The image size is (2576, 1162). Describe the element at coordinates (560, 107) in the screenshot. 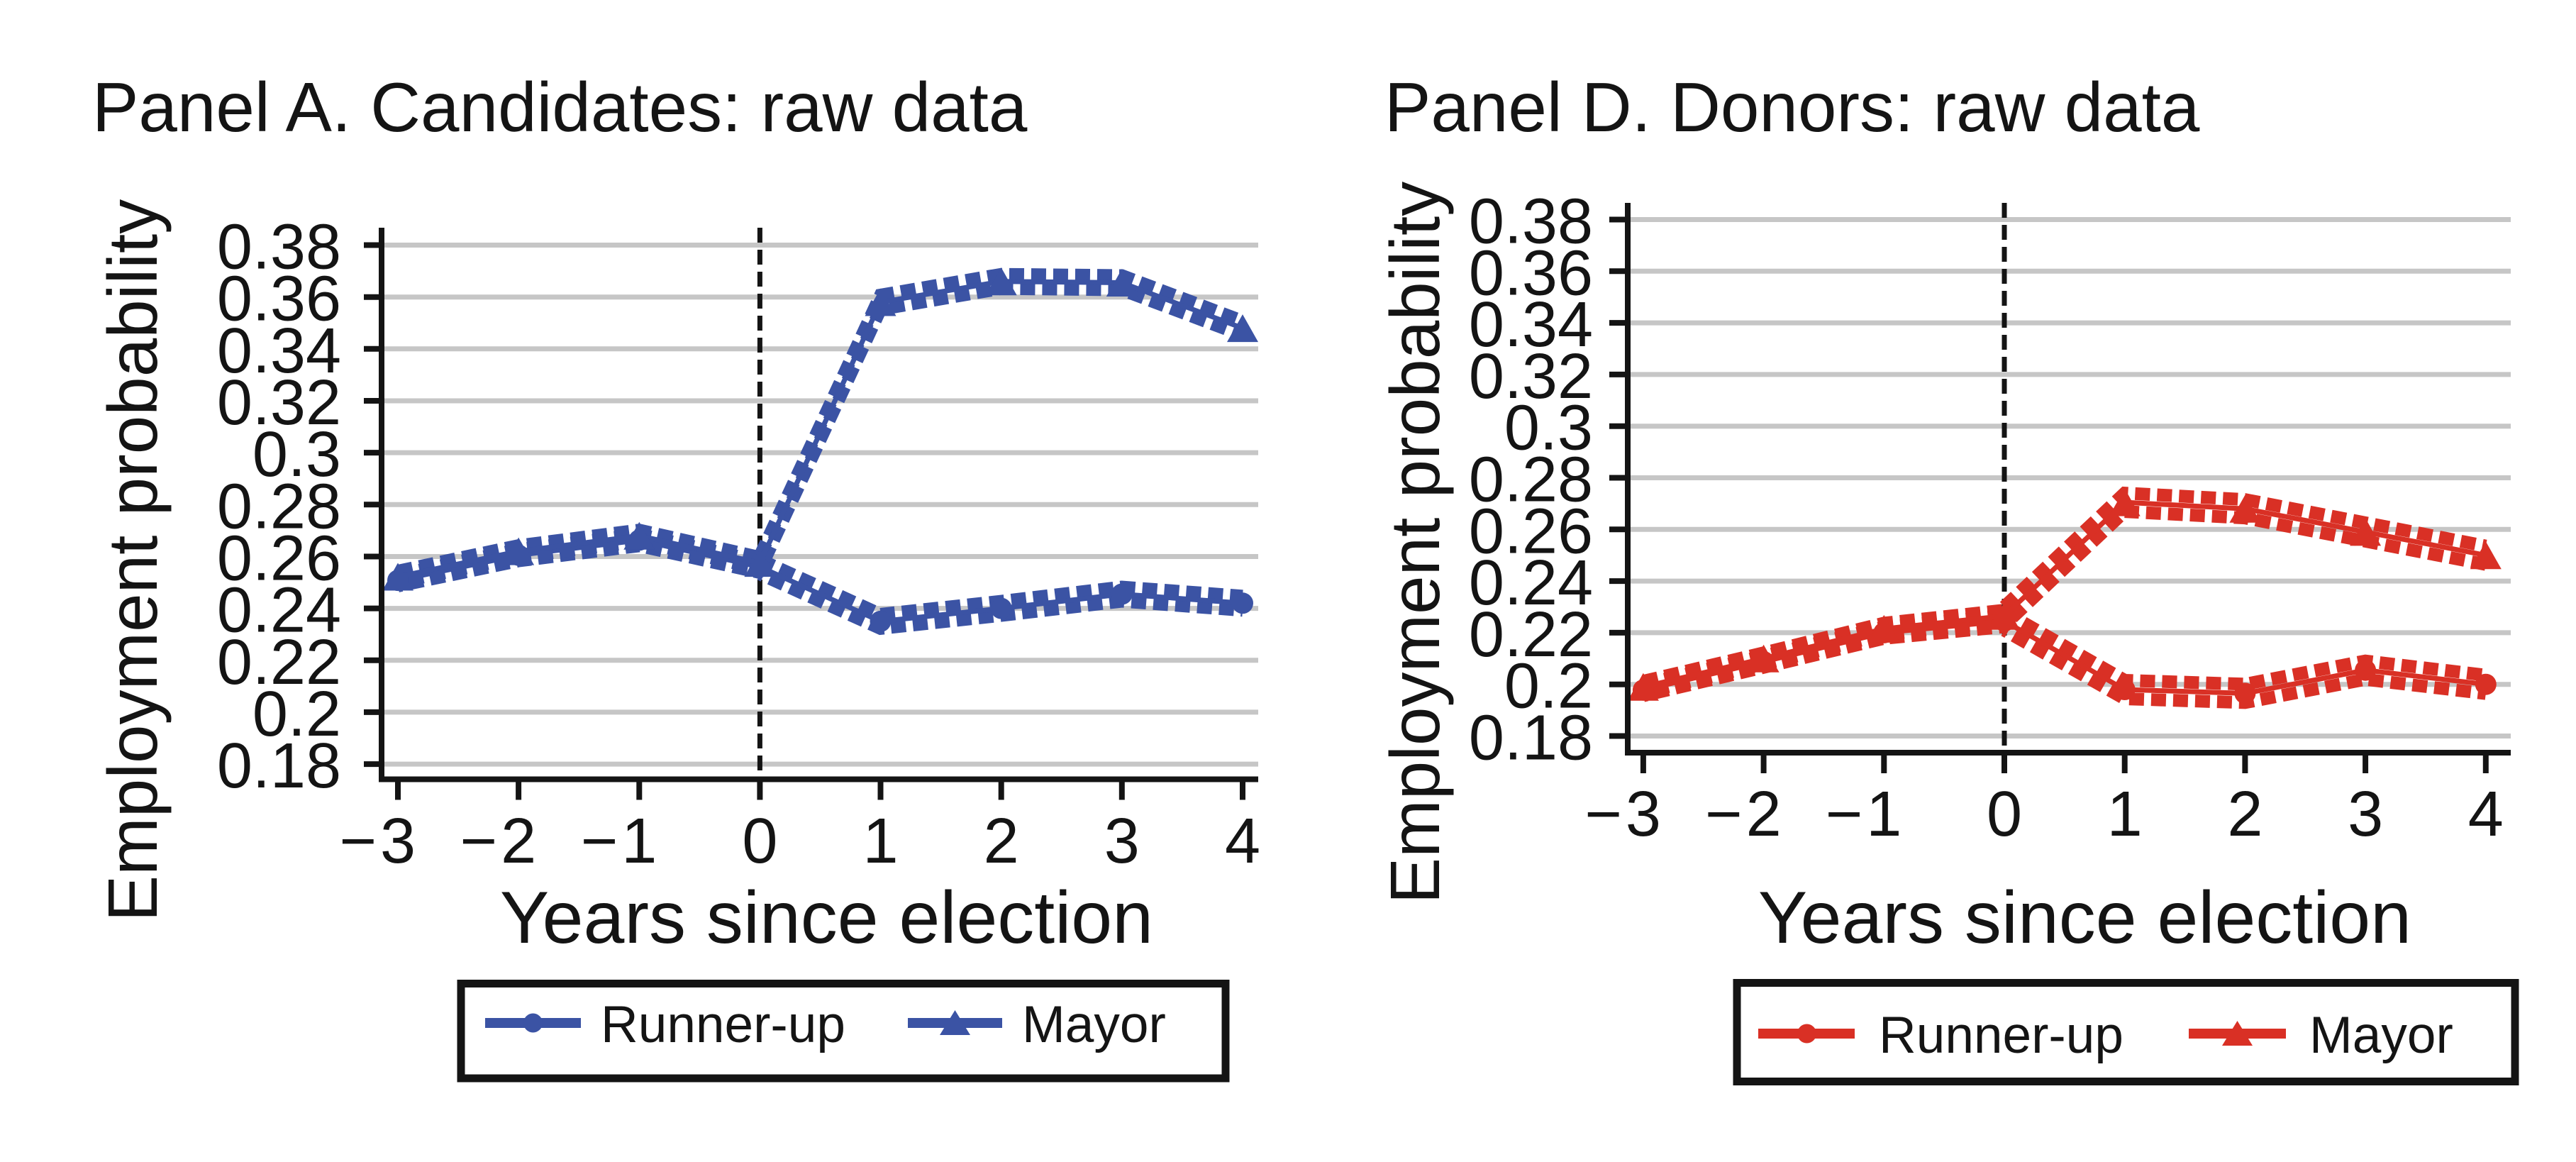

I see `svg-text: Panel A. Candidates: raw data` at that location.